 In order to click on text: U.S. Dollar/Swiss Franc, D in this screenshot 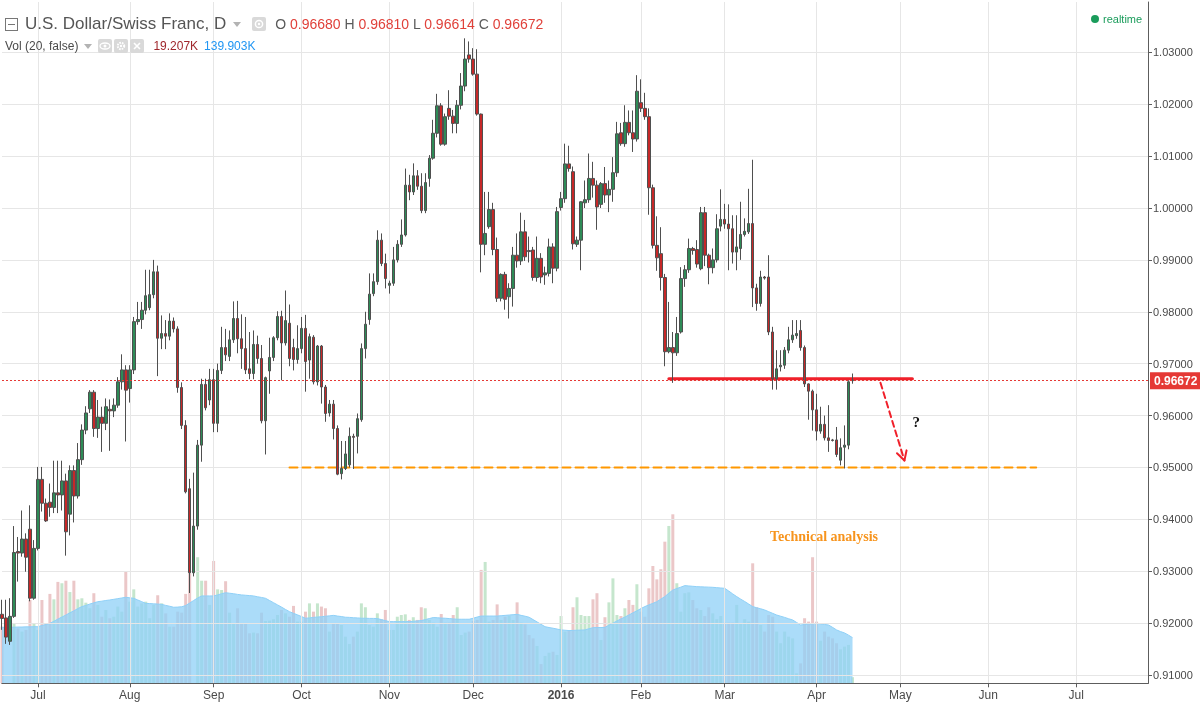, I will do `click(126, 24)`.